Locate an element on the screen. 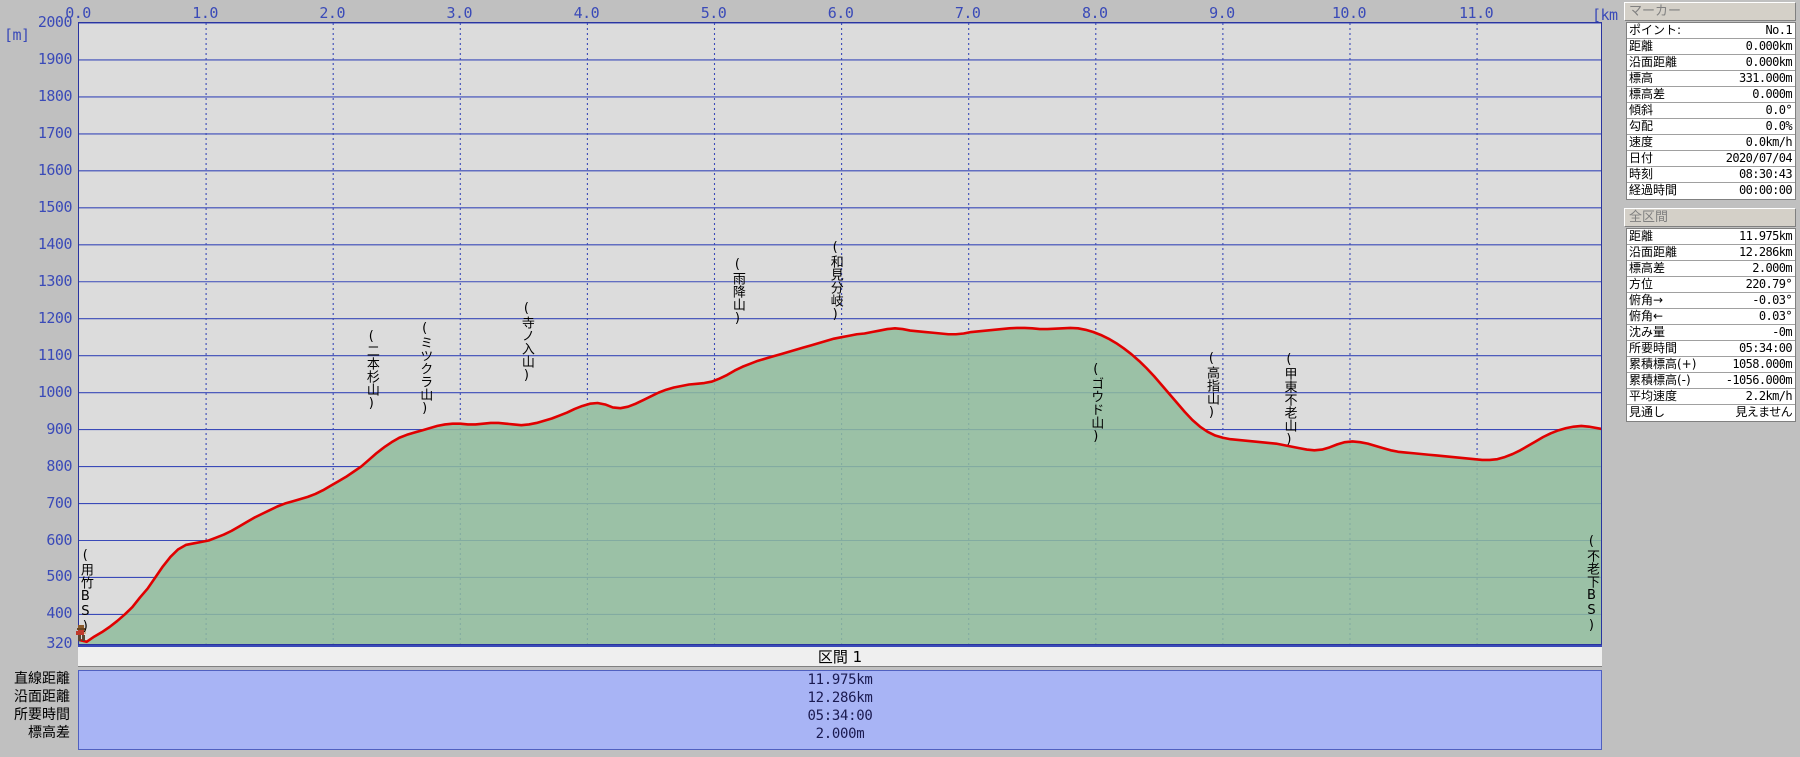  y-tick-label: 1600 is located at coordinates (55, 169).